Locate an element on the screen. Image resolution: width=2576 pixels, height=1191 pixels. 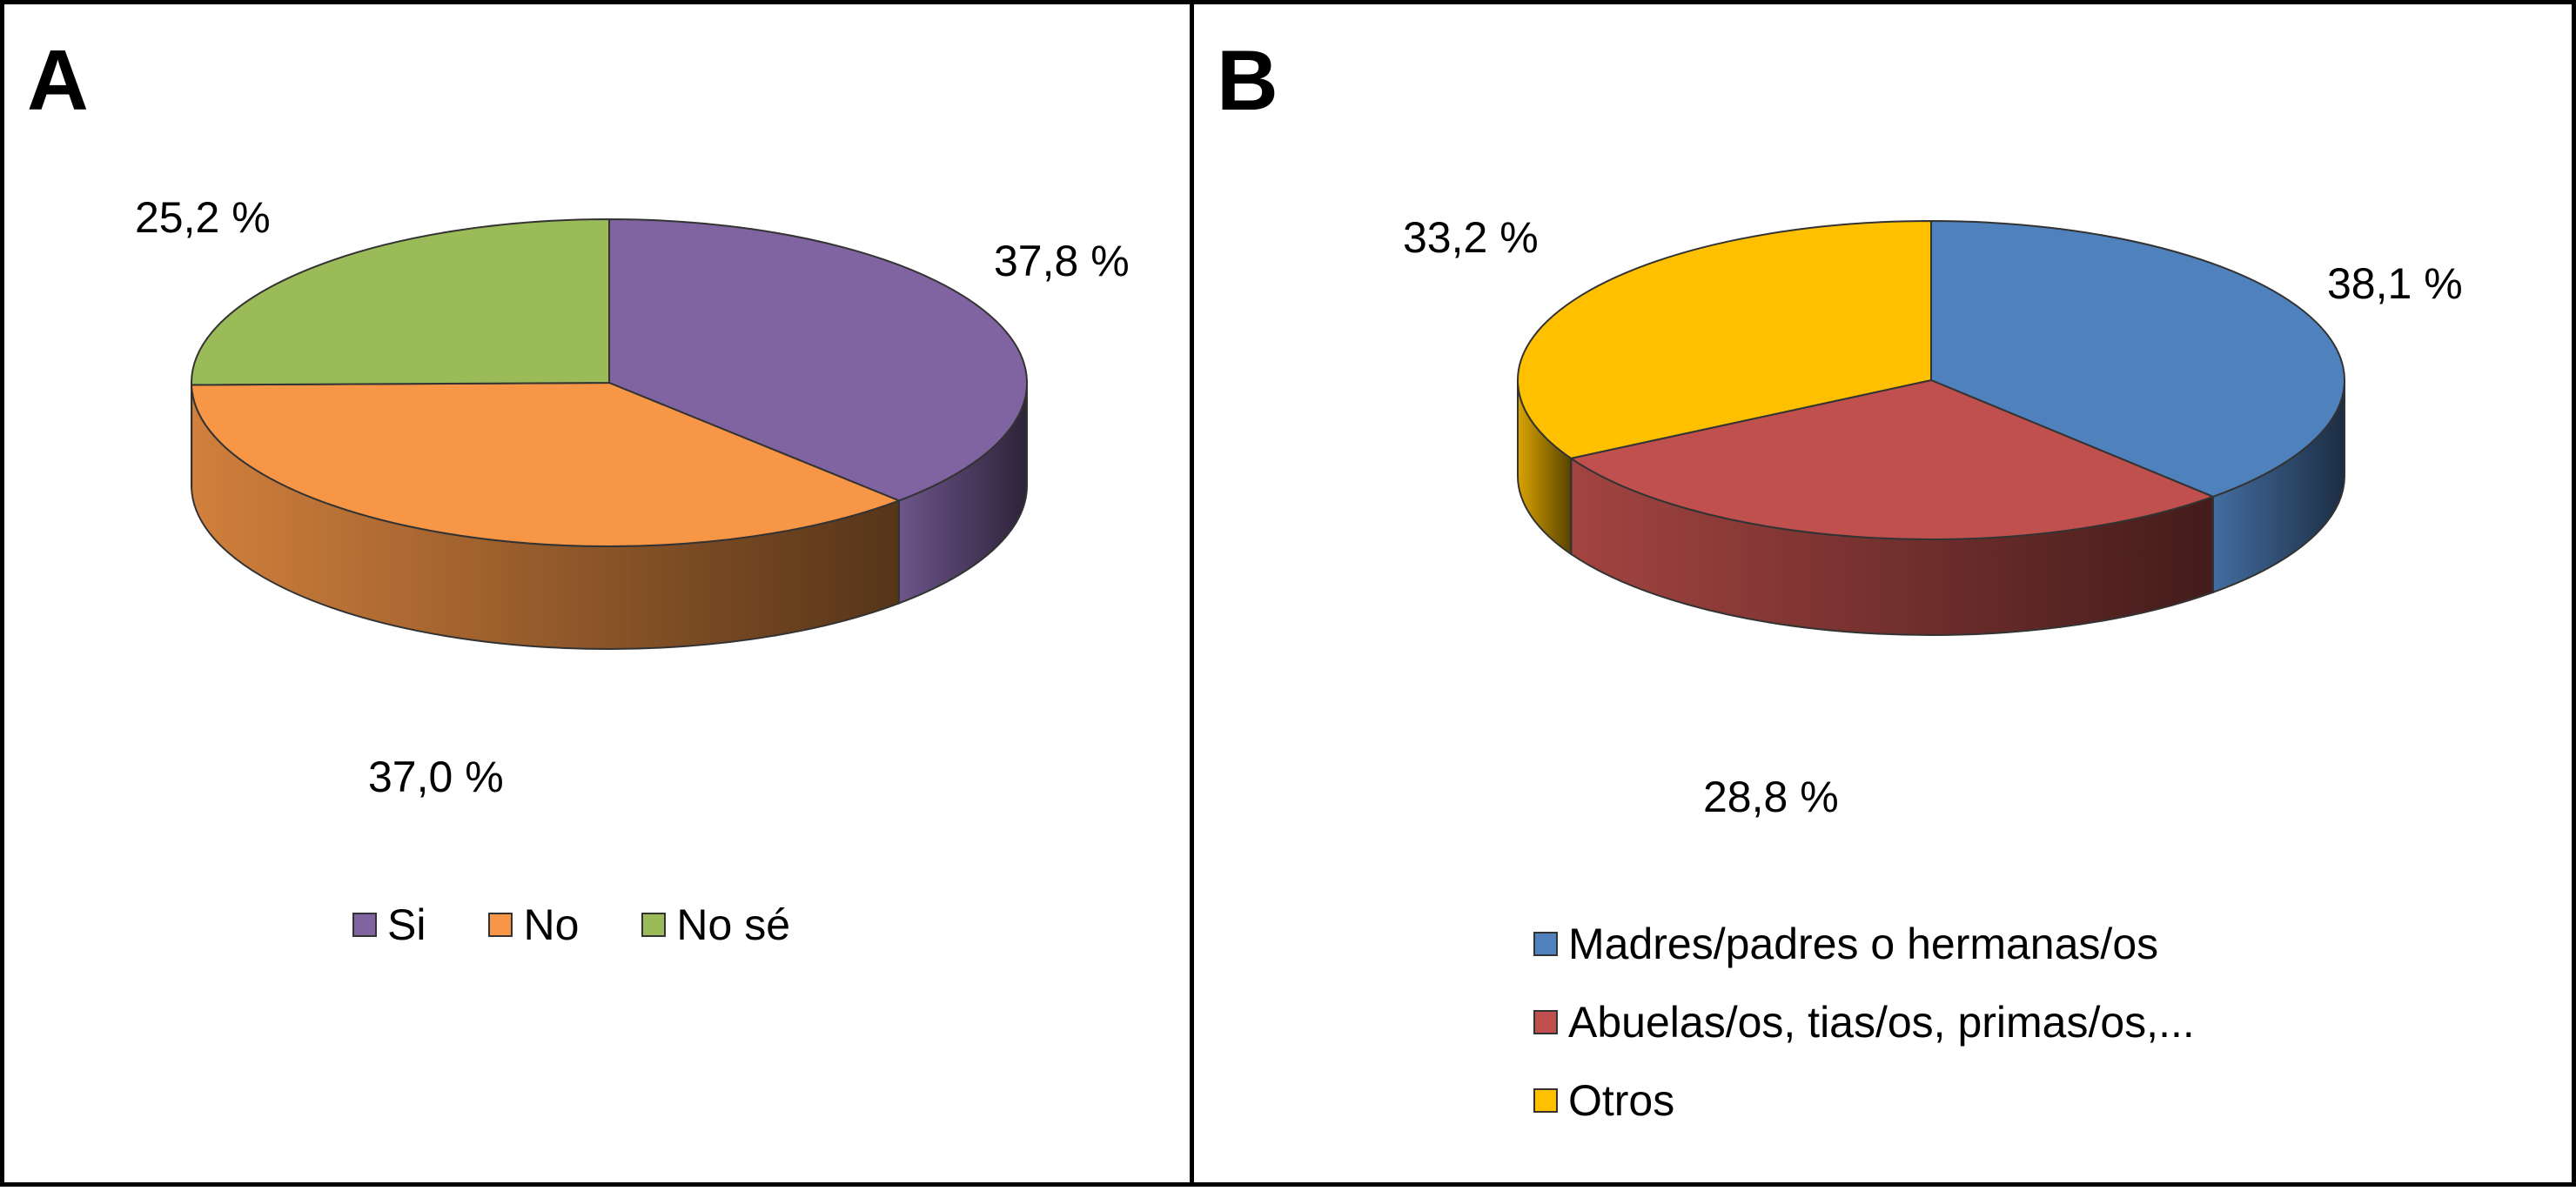
pie-a-tops is located at coordinates (609, 382).